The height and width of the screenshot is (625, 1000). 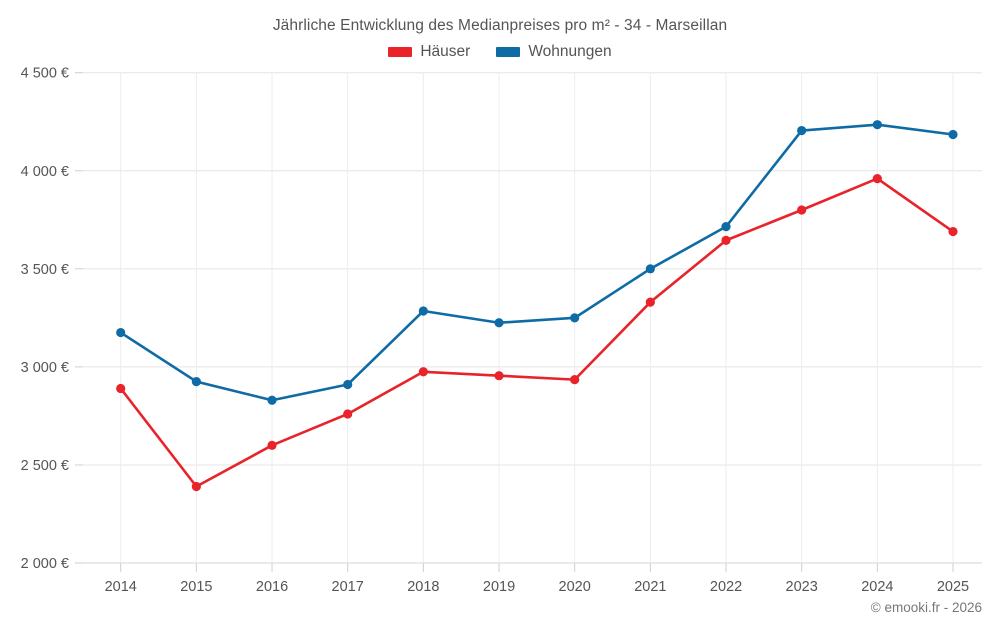 I want to click on data-point-häuser-2021, so click(x=650, y=302).